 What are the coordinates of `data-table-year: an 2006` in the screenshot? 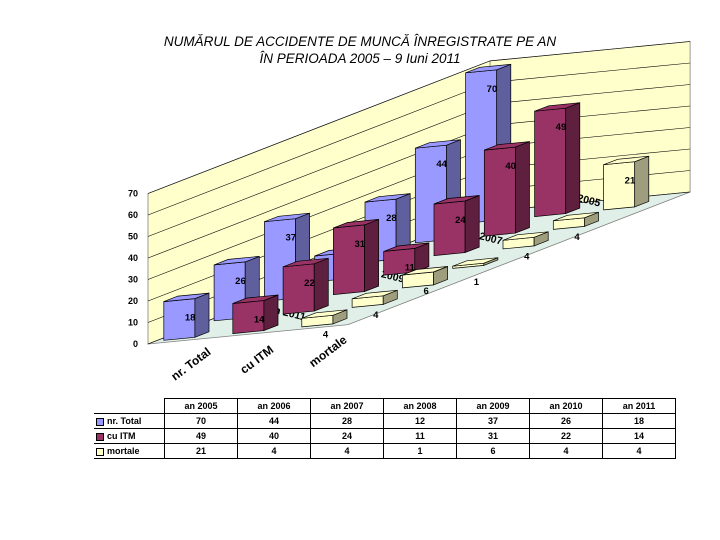 It's located at (274, 406).